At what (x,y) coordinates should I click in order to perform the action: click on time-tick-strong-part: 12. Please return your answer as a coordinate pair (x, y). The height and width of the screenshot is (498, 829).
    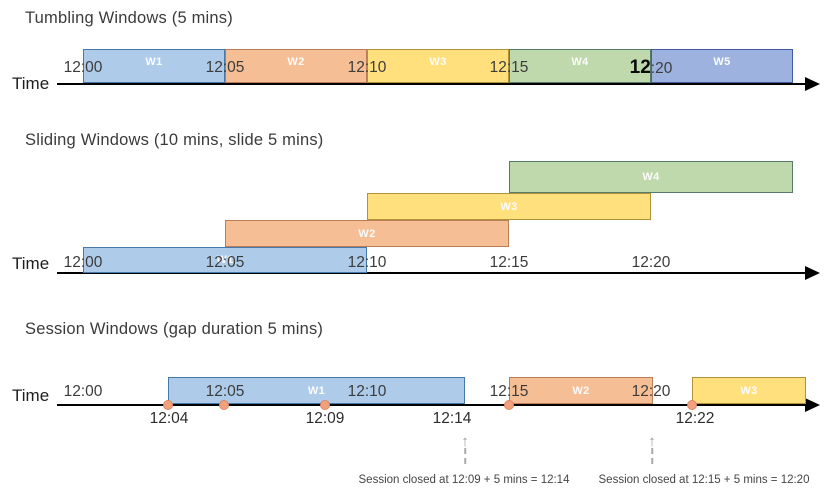
    Looking at the image, I should click on (640, 67).